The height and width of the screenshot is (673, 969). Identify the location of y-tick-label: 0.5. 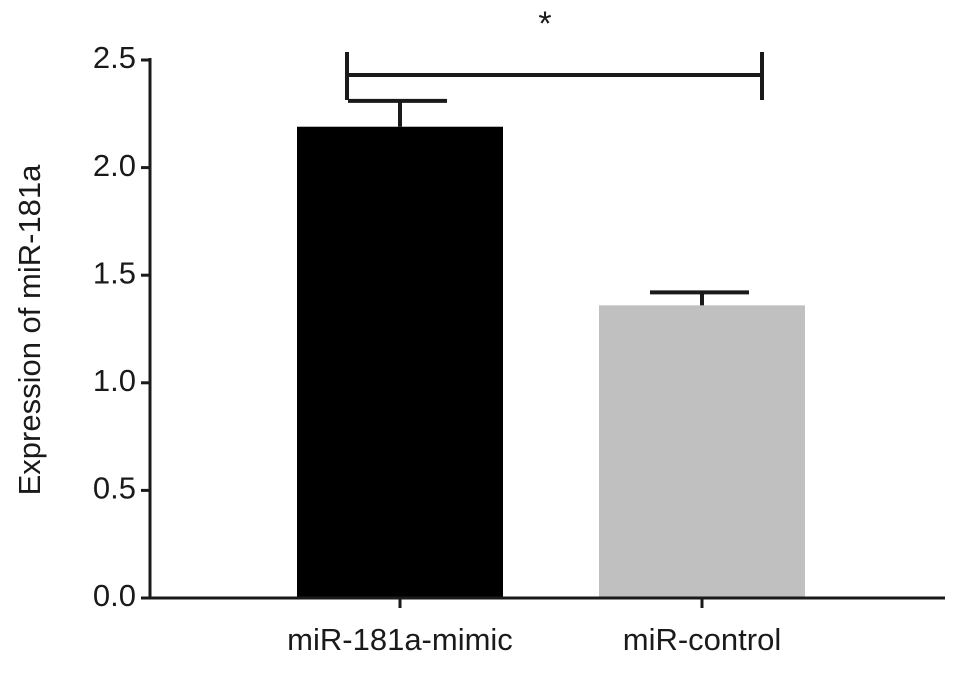
(114, 488).